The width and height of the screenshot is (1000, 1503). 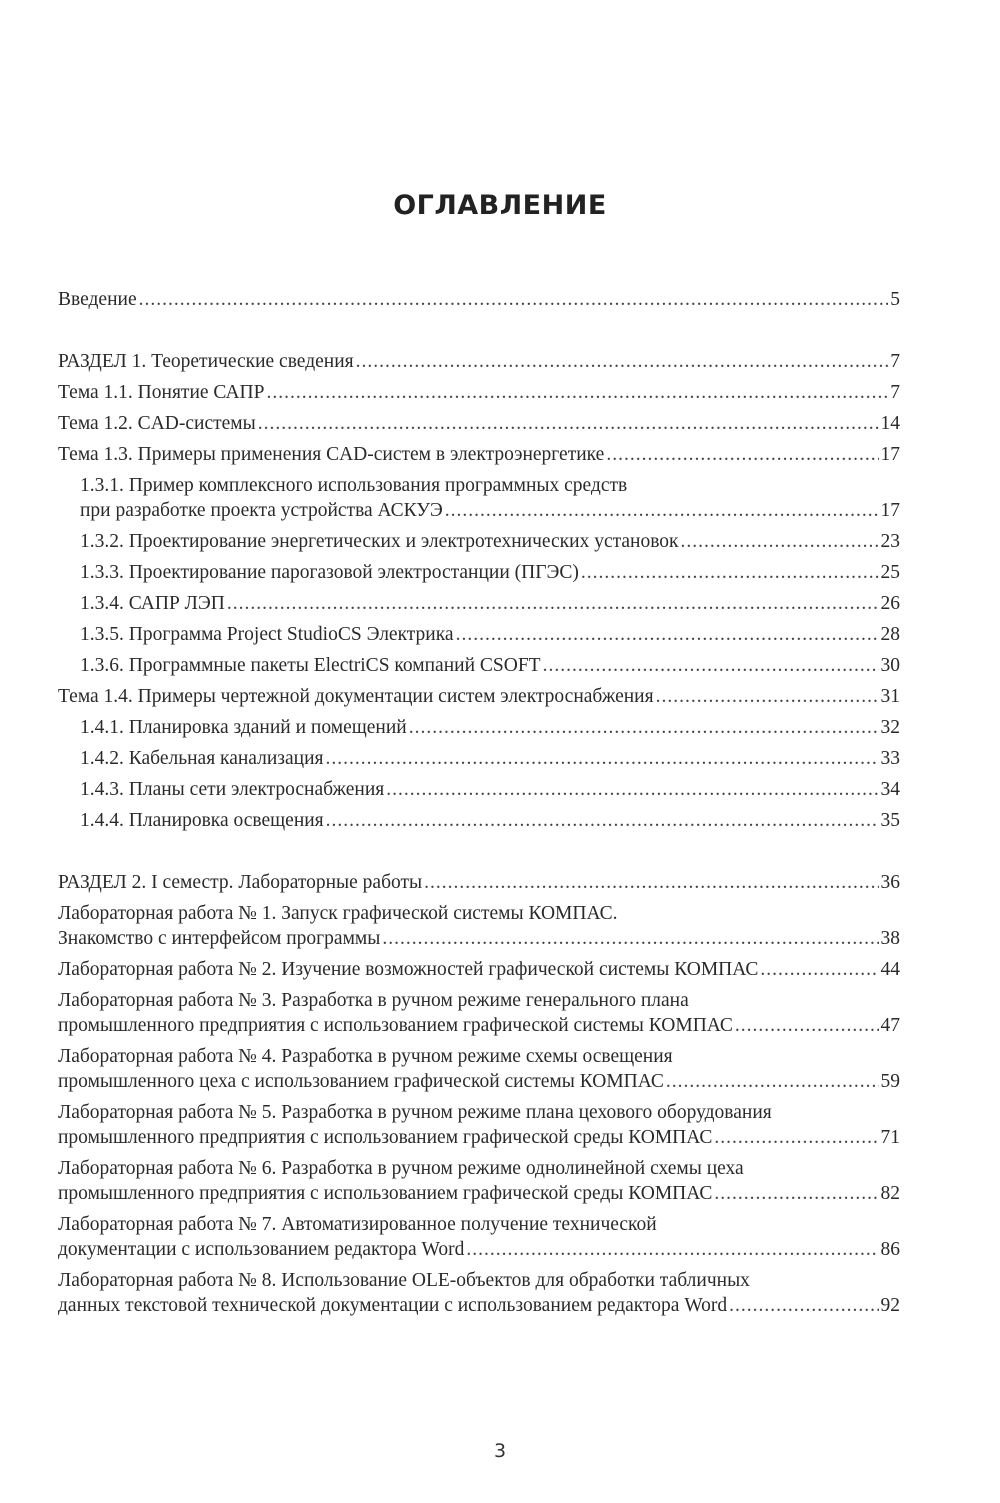 I want to click on toc-page-number: 14, so click(x=890, y=423).